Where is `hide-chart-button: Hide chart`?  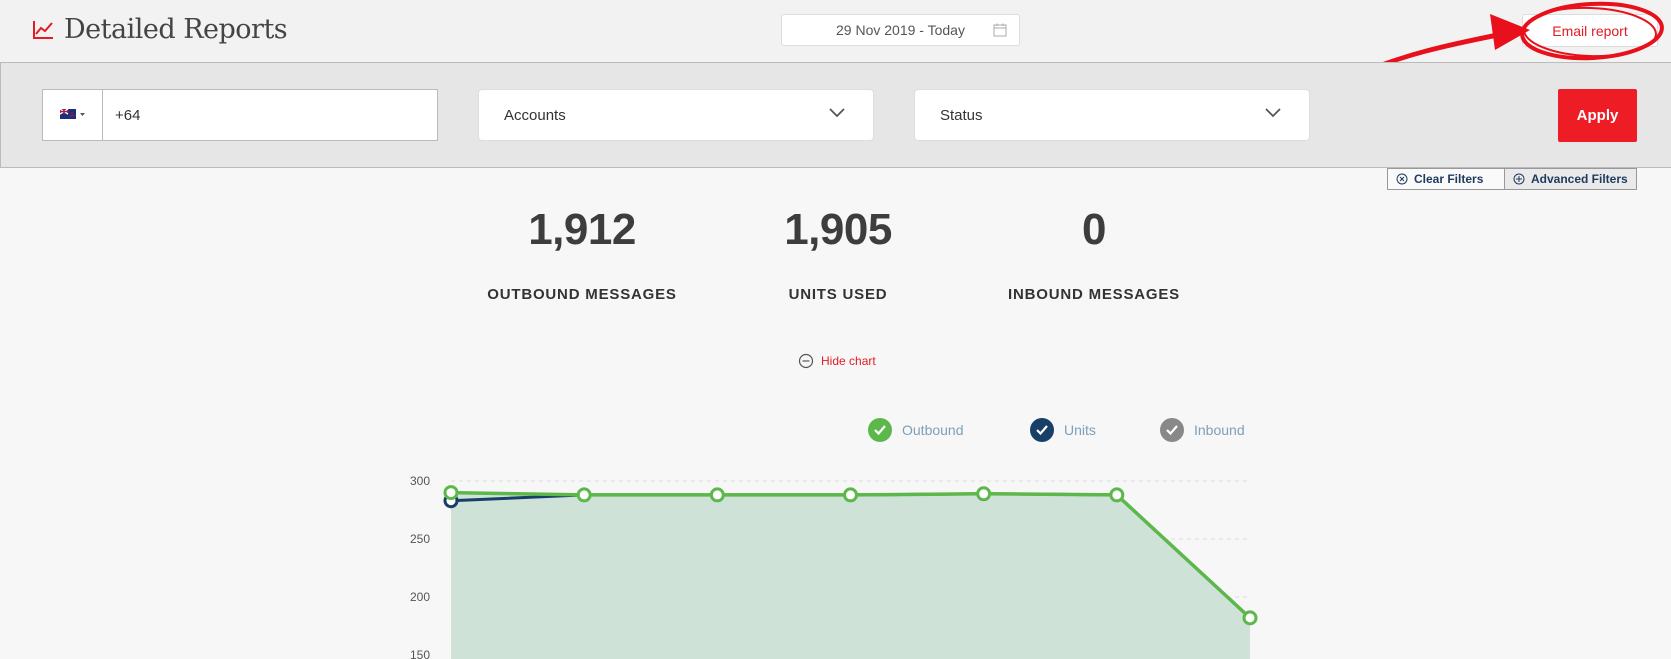 hide-chart-button: Hide chart is located at coordinates (837, 361).